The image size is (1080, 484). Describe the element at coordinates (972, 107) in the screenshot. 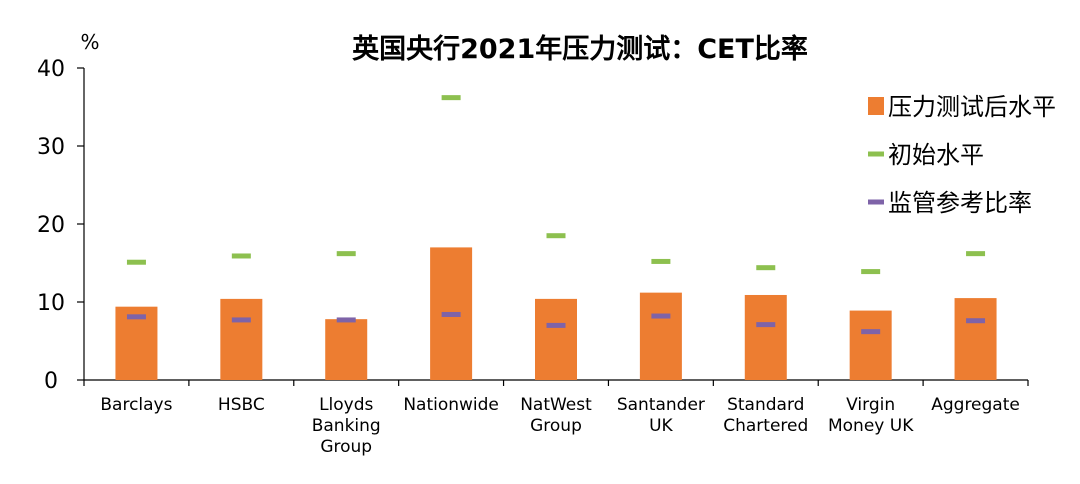

I see `legend-label: 压力测试后水平` at that location.